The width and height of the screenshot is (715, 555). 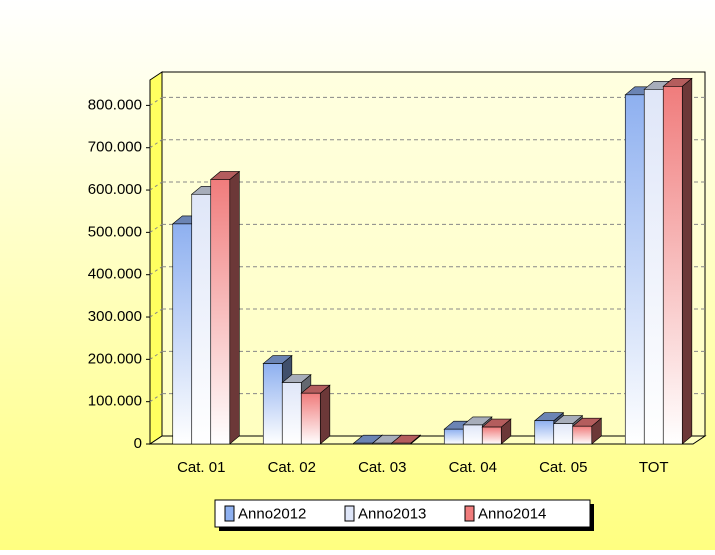 I want to click on x-tick-label: Cat. 03, so click(x=382, y=467).